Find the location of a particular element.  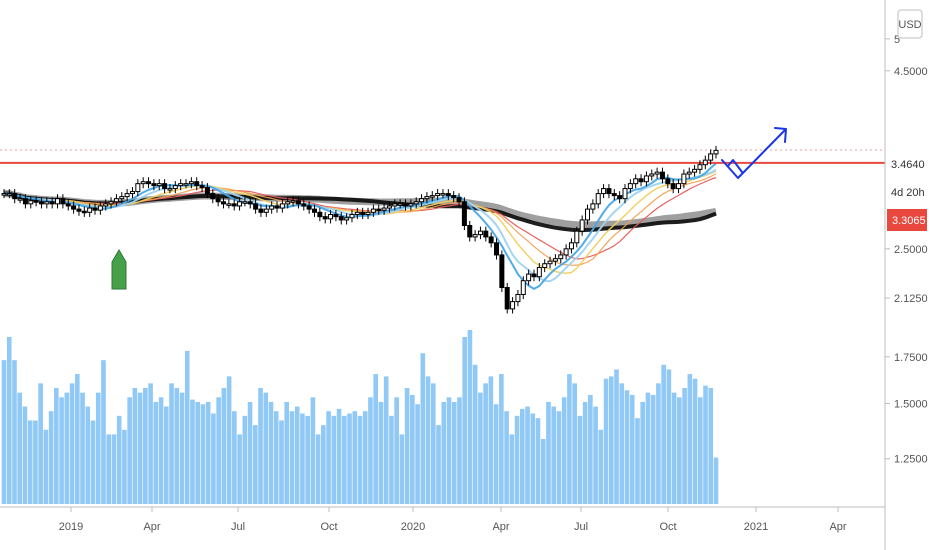

price-axis: 5 4.5000 2.5000 2.1250 1.7500 1.5000 1.2500 is located at coordinates (906, 250).